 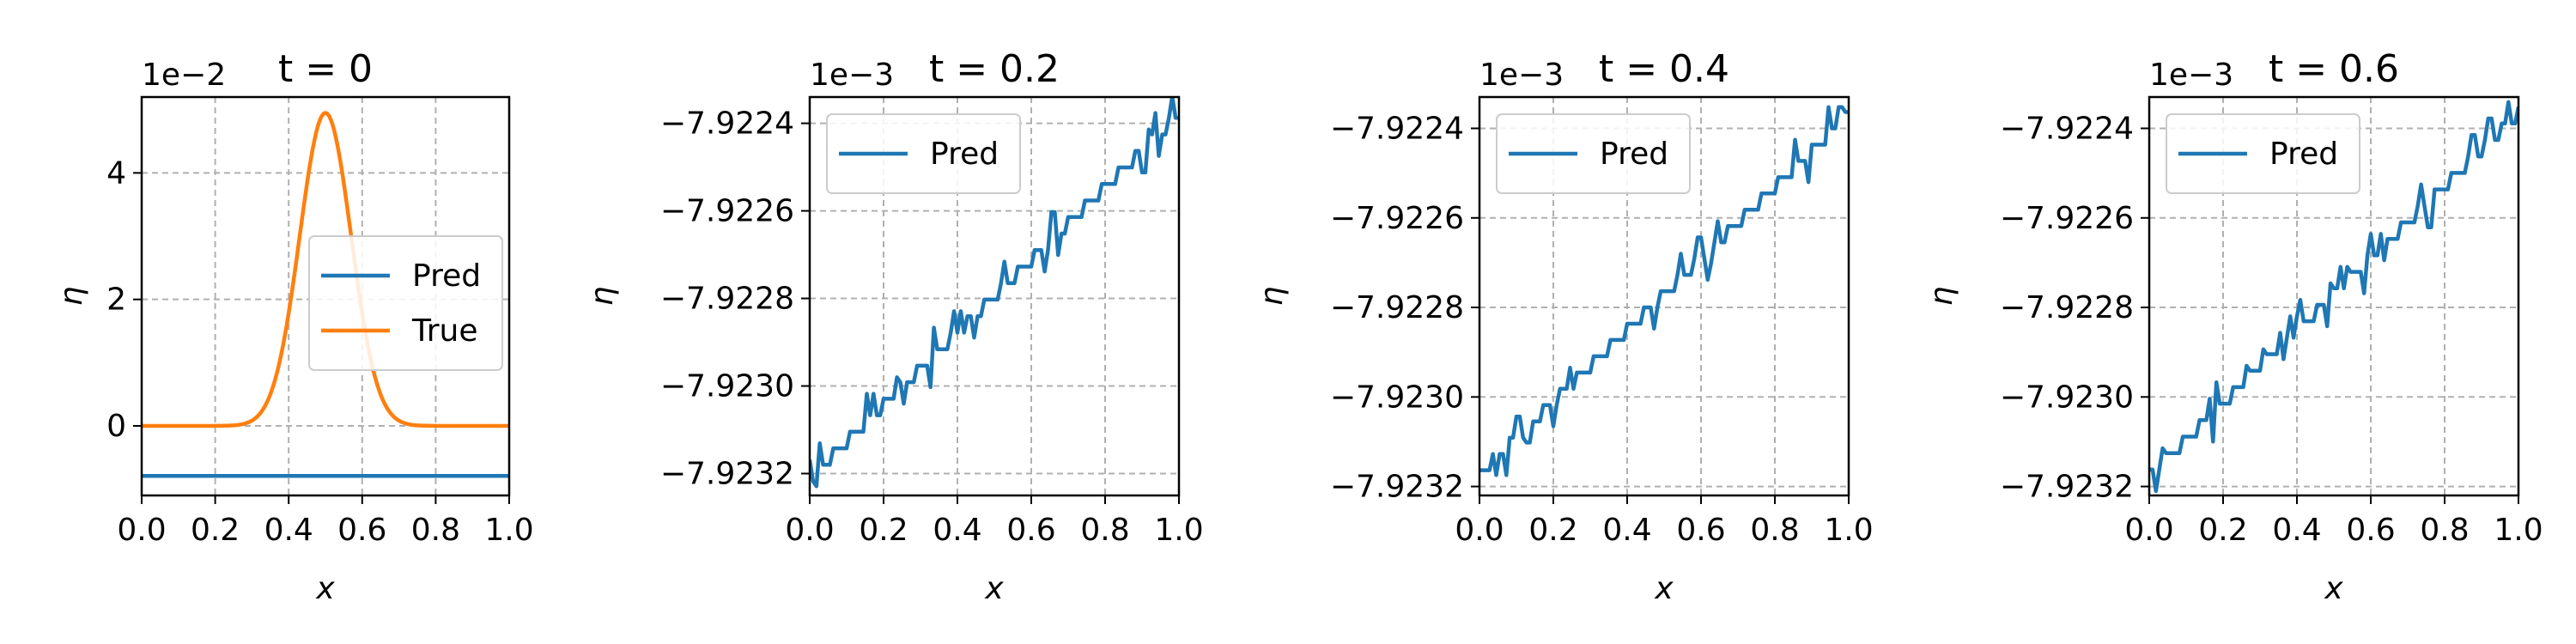 I want to click on y-tick-label: 2, so click(x=116, y=301).